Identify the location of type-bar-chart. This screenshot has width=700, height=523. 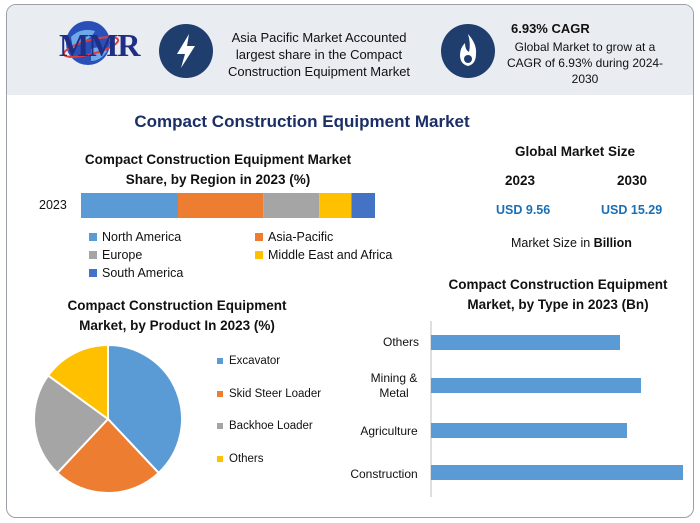
(556, 409).